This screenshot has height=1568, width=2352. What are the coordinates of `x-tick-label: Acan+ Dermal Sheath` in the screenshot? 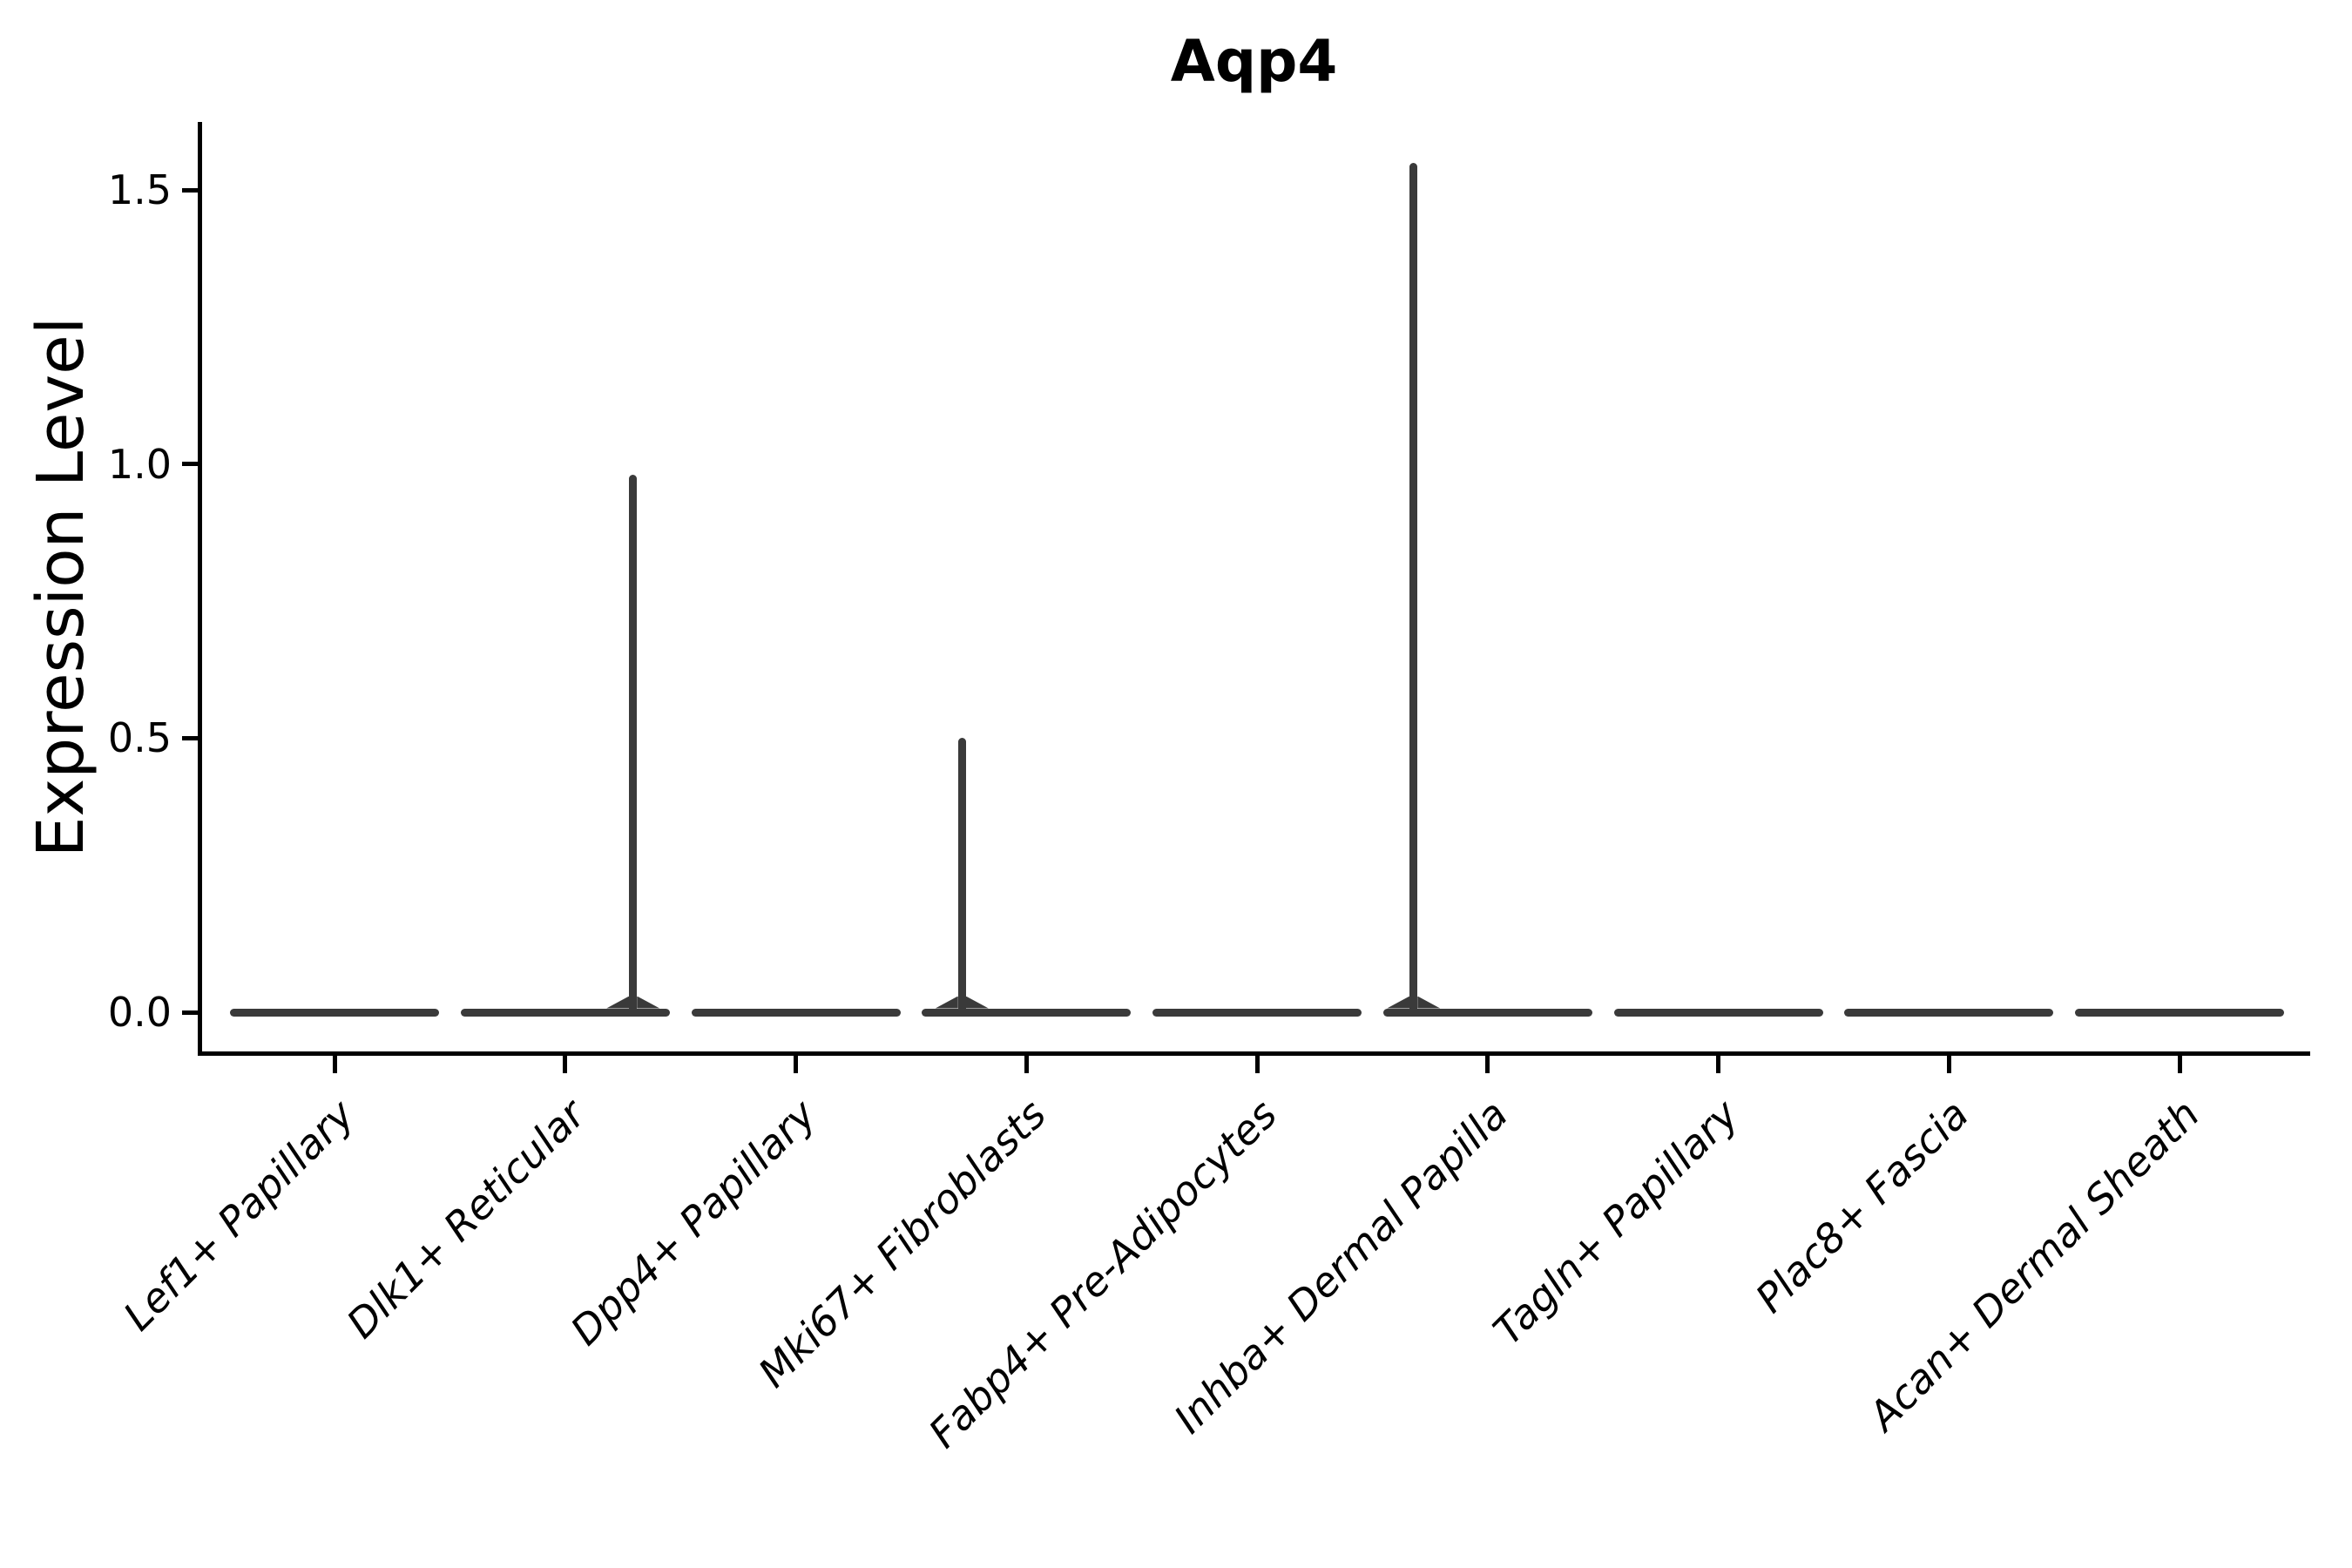 It's located at (2034, 1265).